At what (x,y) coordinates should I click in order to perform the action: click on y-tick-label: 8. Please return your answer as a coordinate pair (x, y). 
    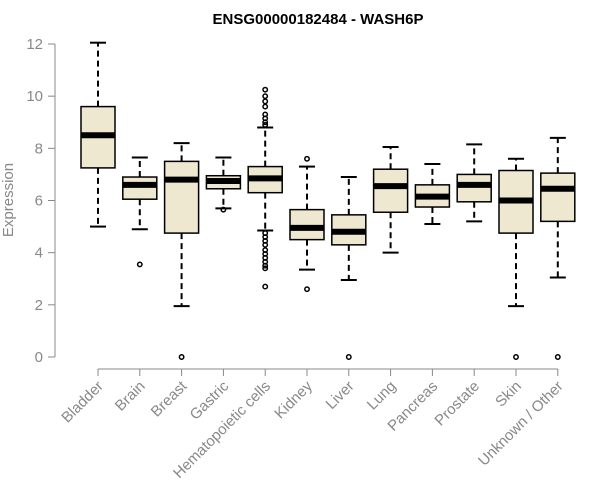
    Looking at the image, I should click on (39, 148).